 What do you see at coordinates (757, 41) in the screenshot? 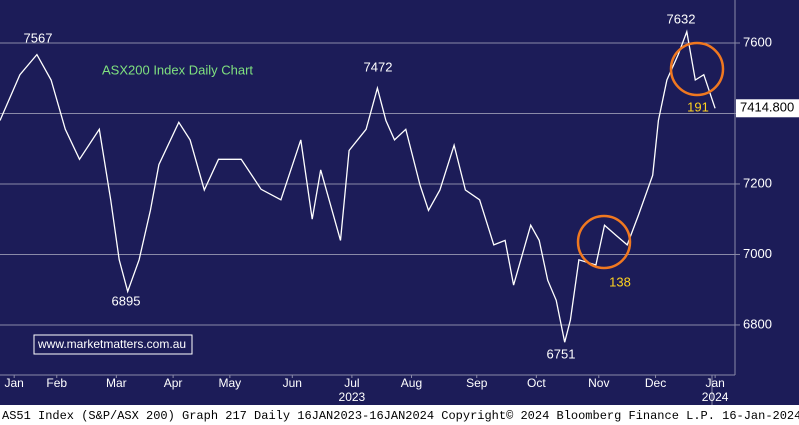
I see `y-tick-label: 7600` at bounding box center [757, 41].